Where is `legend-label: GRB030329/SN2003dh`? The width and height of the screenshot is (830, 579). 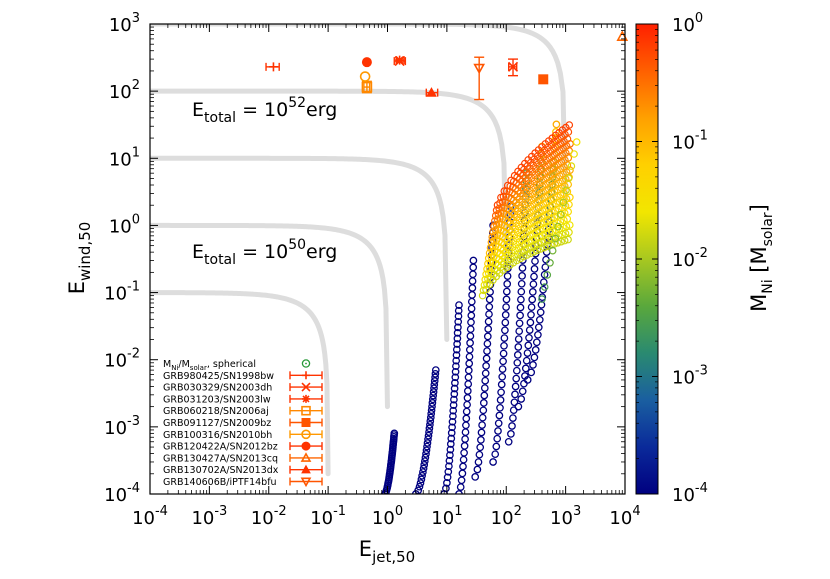
legend-label: GRB030329/SN2003dh is located at coordinates (217, 388).